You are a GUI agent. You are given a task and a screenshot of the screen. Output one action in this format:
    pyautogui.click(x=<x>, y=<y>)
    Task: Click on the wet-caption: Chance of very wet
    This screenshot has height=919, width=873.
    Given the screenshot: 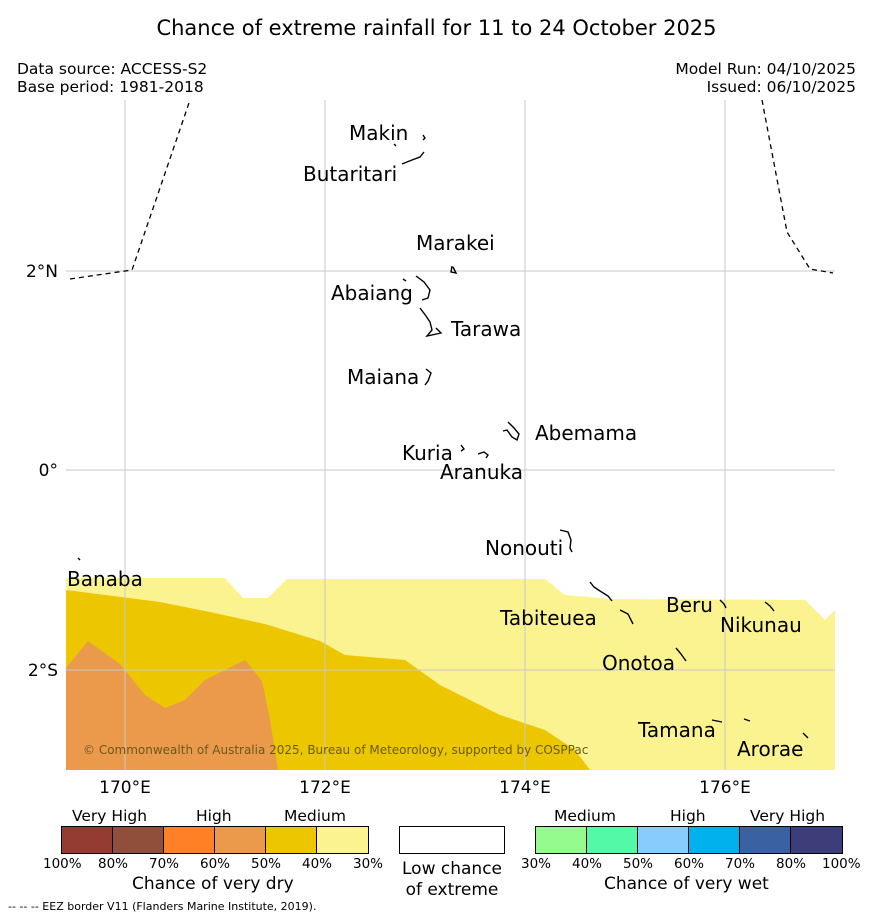 What is the action you would take?
    pyautogui.click(x=686, y=884)
    